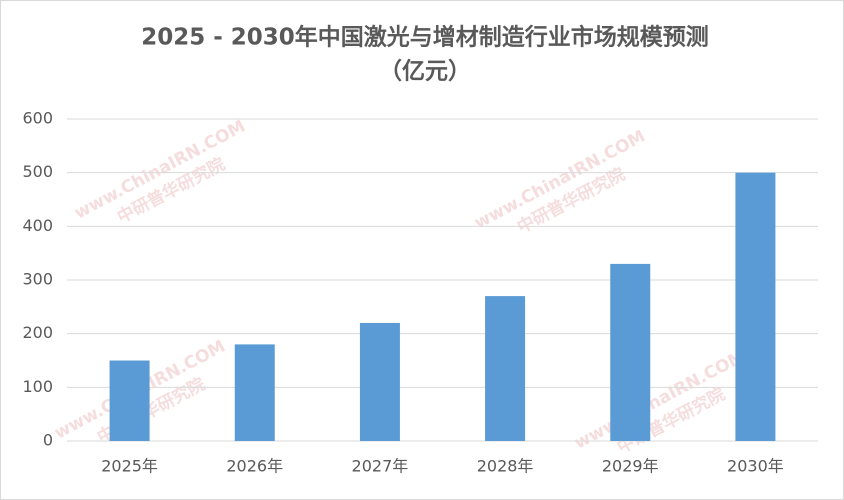  I want to click on x-tick-label: 2030年, so click(755, 466).